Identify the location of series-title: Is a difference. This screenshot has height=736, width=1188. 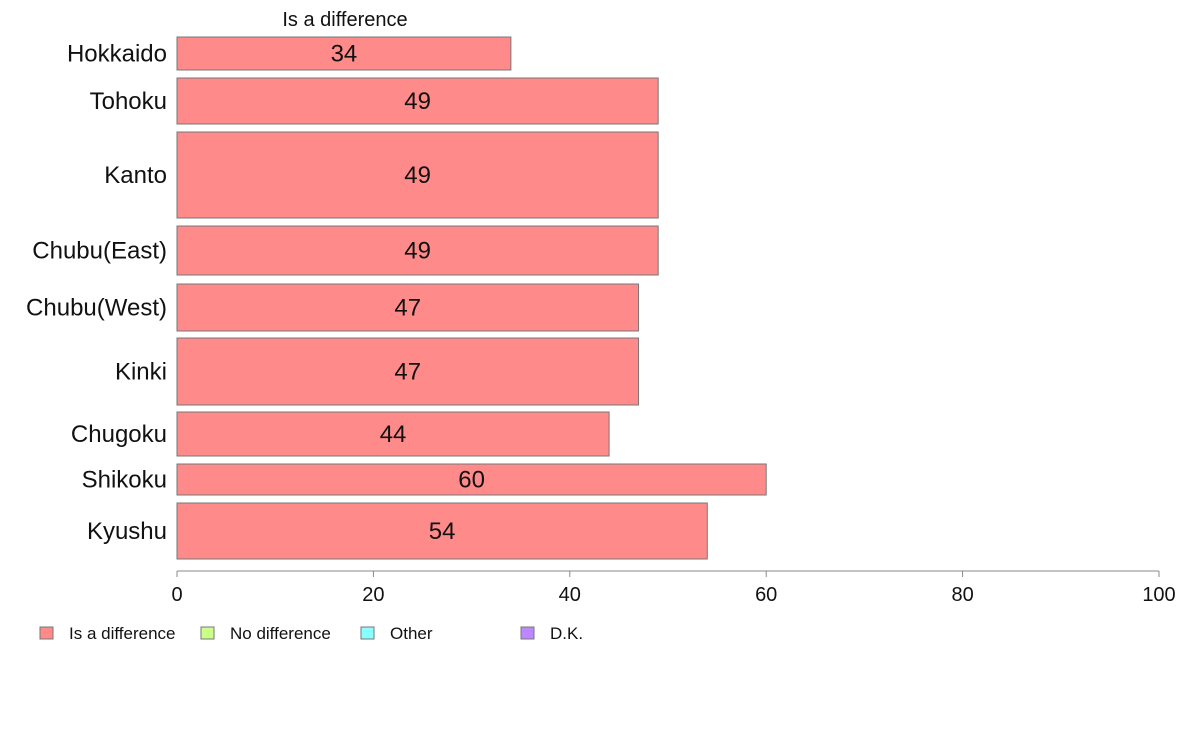
(344, 20).